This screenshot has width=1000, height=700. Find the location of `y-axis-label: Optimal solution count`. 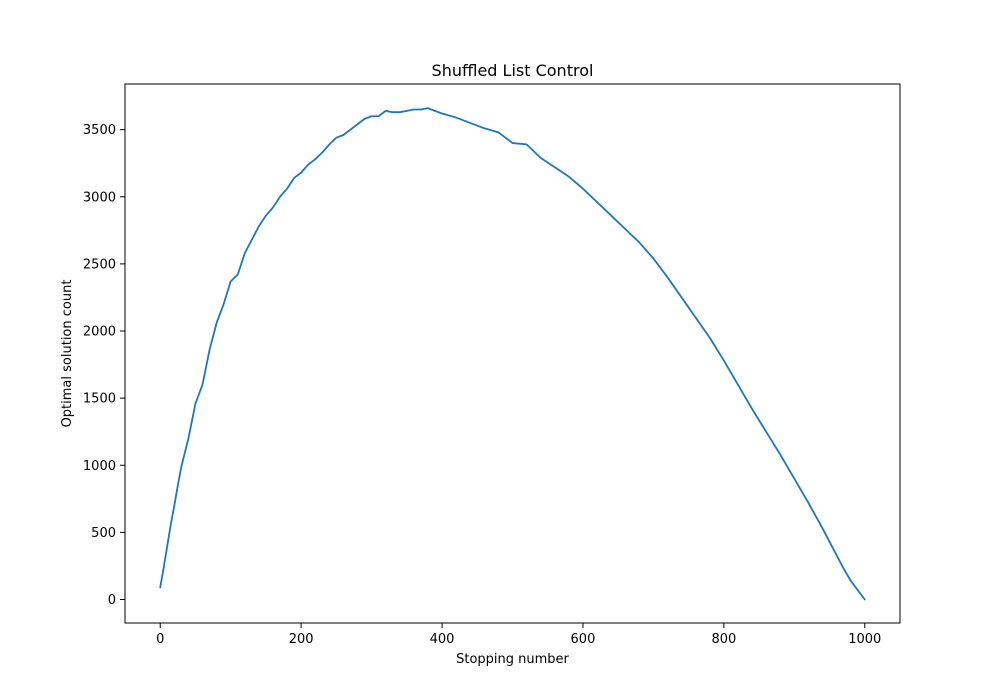

y-axis-label: Optimal solution count is located at coordinates (67, 354).